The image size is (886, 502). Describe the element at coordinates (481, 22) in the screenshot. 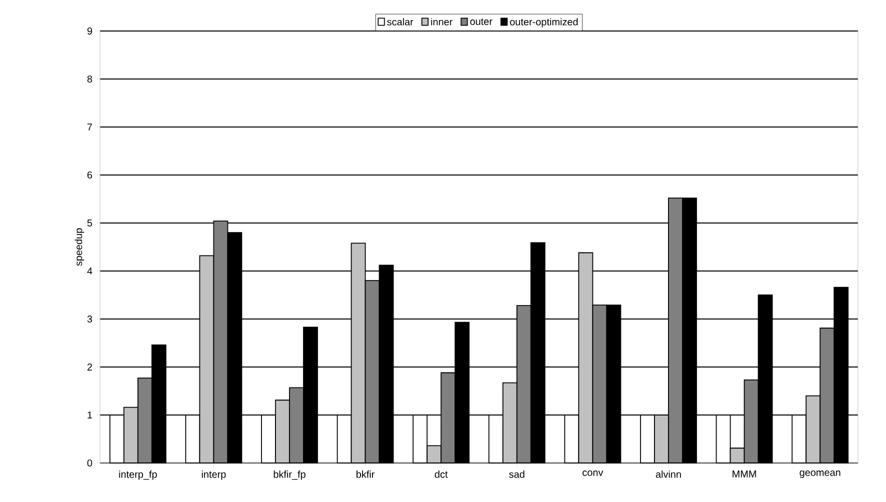

I see `legend-label: outer` at that location.